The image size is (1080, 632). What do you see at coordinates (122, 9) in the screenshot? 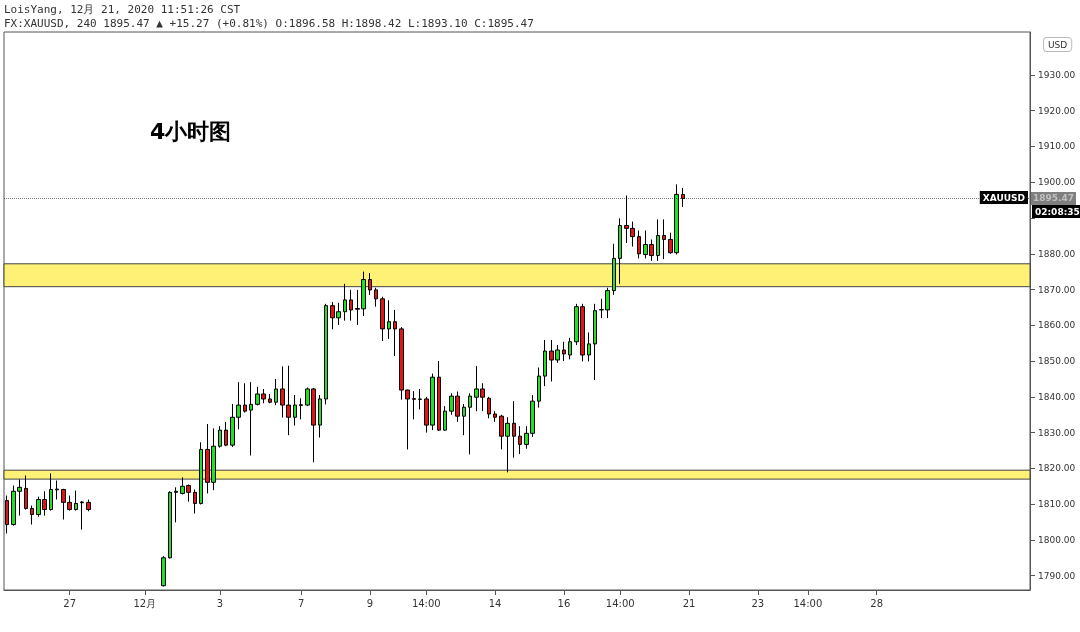
I see `text: LoisYang, 12月 21, 2020 11:51:26 CST` at bounding box center [122, 9].